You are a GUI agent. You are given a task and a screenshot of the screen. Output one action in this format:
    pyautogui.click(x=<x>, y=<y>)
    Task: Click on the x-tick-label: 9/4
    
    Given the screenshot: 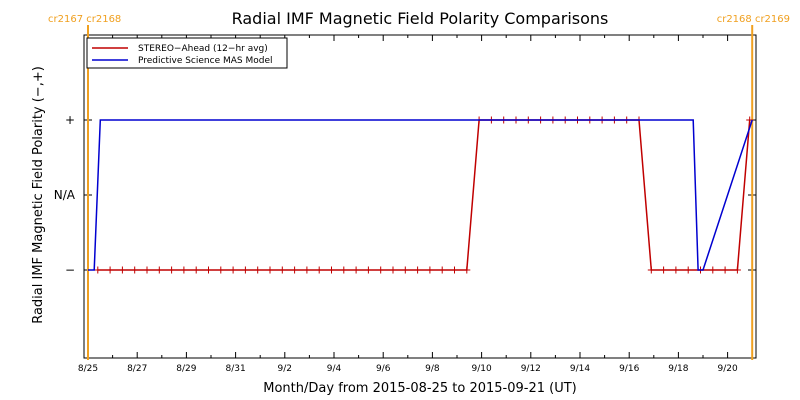 What is the action you would take?
    pyautogui.click(x=334, y=369)
    